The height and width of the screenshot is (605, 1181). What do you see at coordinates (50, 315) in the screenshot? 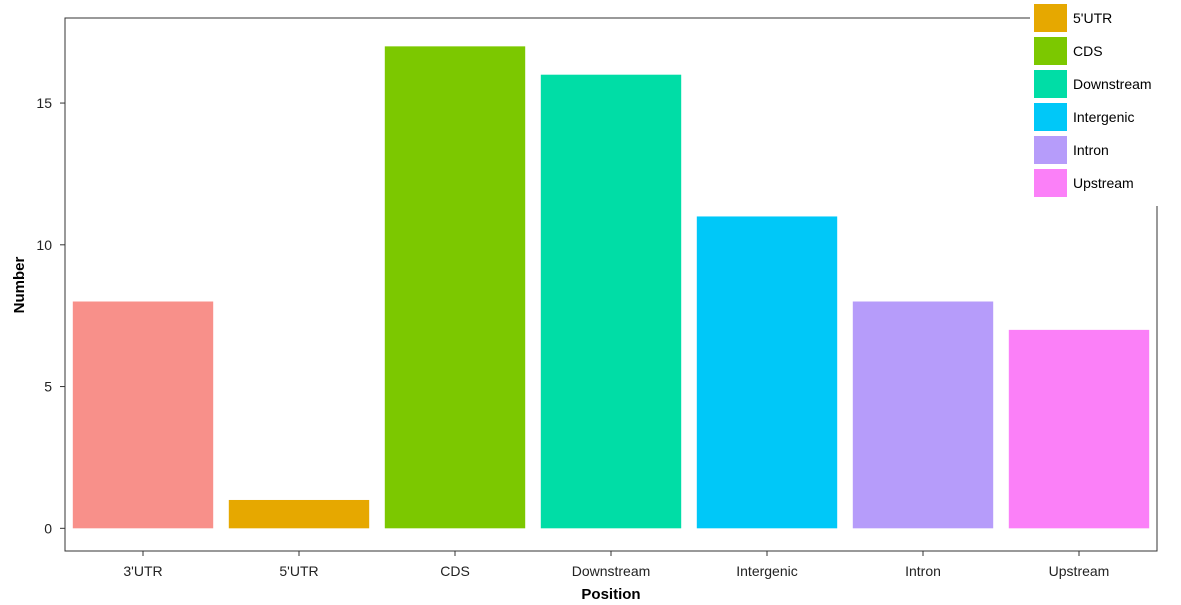
I see `y-axis: 0 5 10 15` at bounding box center [50, 315].